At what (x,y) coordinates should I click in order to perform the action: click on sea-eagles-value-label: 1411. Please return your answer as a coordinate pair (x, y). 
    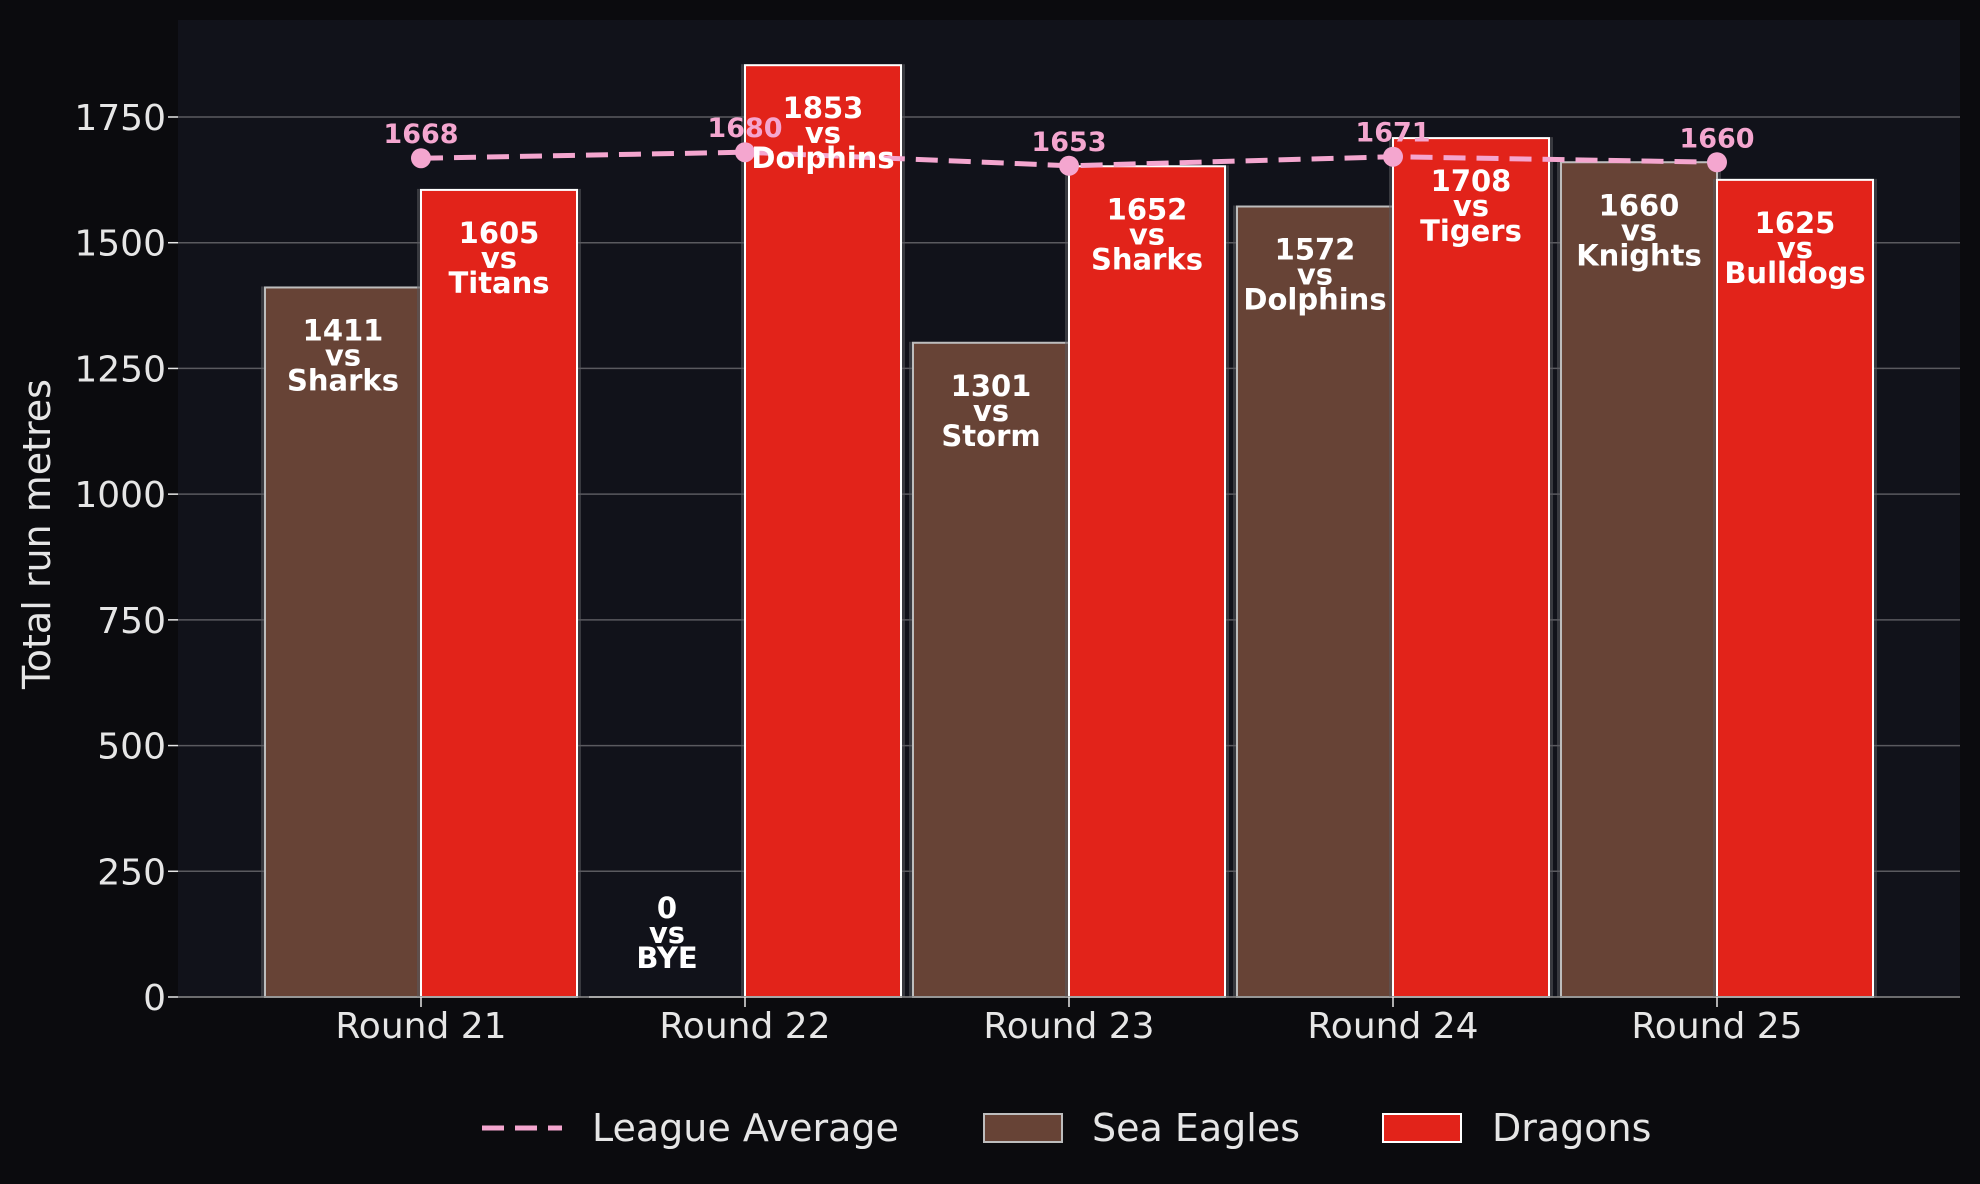
    Looking at the image, I should click on (343, 330).